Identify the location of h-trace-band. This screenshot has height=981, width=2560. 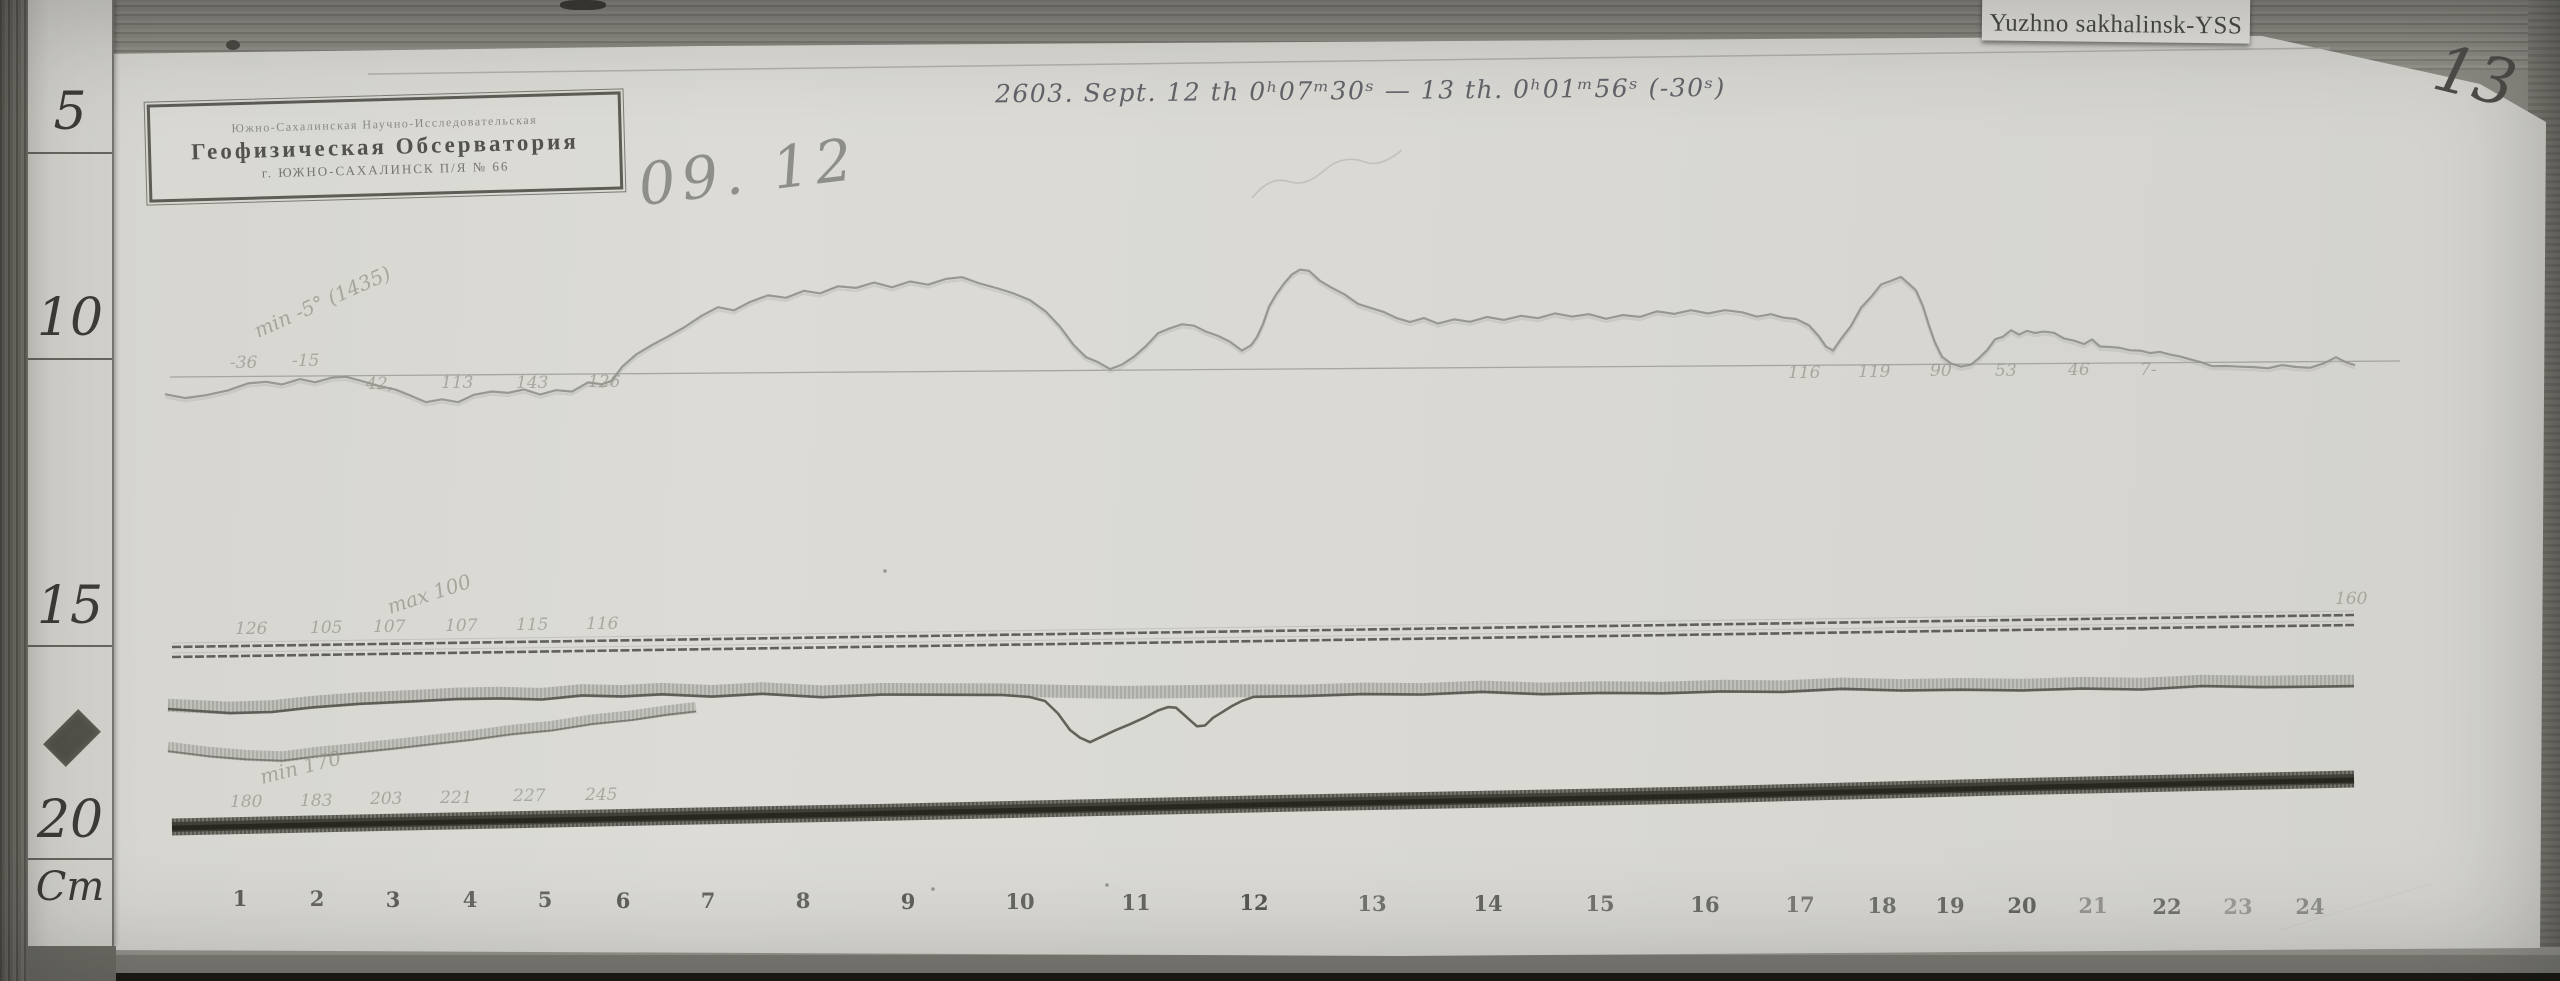
(1261, 694).